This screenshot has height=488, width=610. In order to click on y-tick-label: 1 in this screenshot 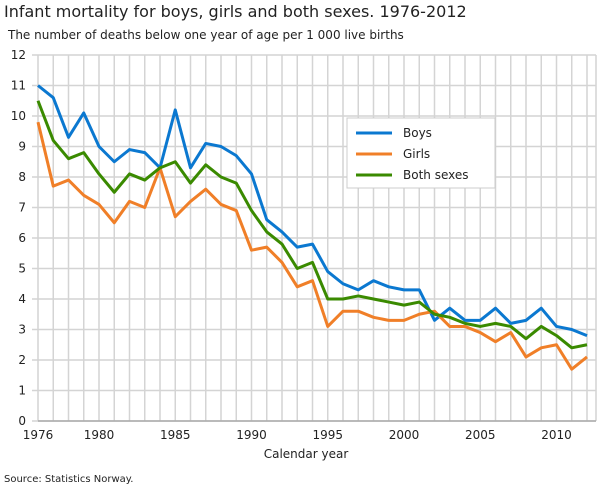, I will do `click(22, 391)`.